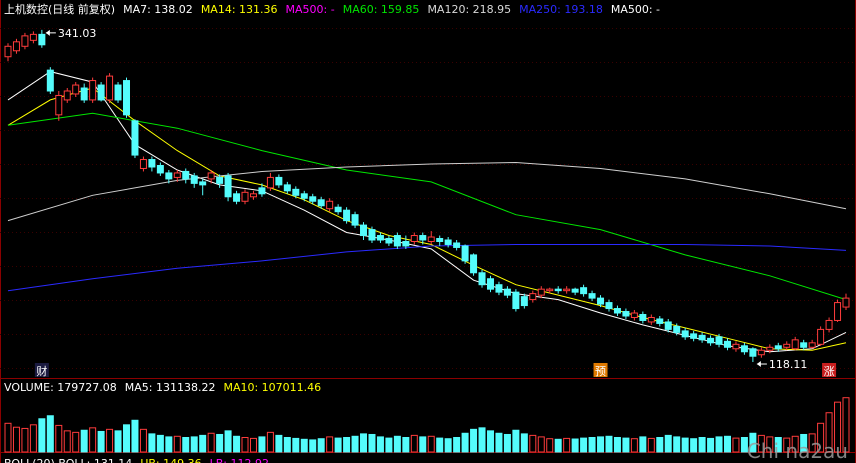 The height and width of the screenshot is (463, 856). I want to click on ma-line, so click(427, 268).